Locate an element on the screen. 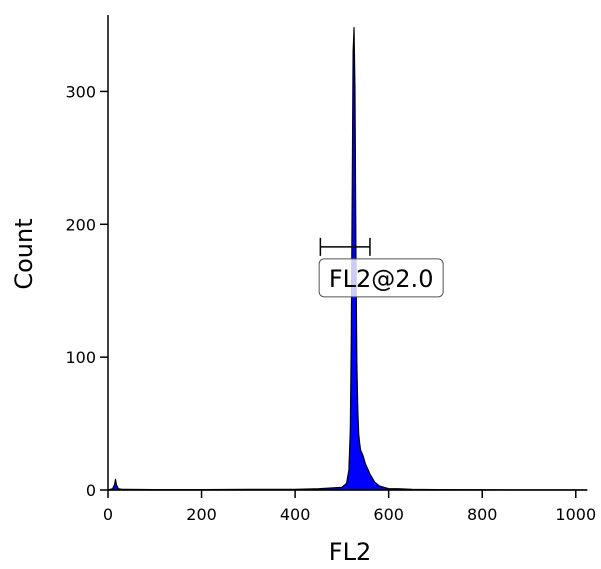  y-ticks: 0 100 200 300 is located at coordinates (86, 291).